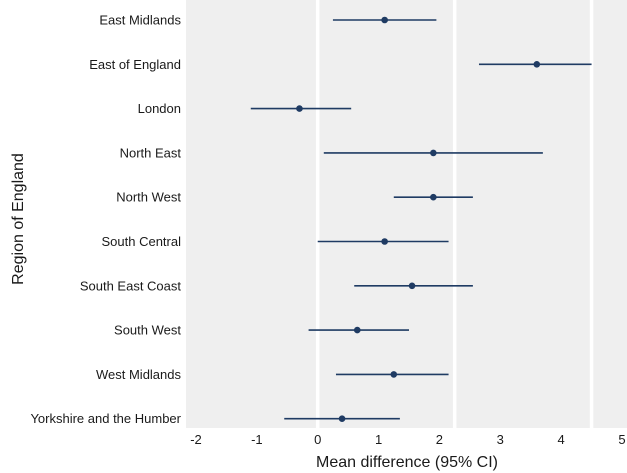 The width and height of the screenshot is (627, 473). Describe the element at coordinates (621, 439) in the screenshot. I see `x-tick-label: 5` at that location.